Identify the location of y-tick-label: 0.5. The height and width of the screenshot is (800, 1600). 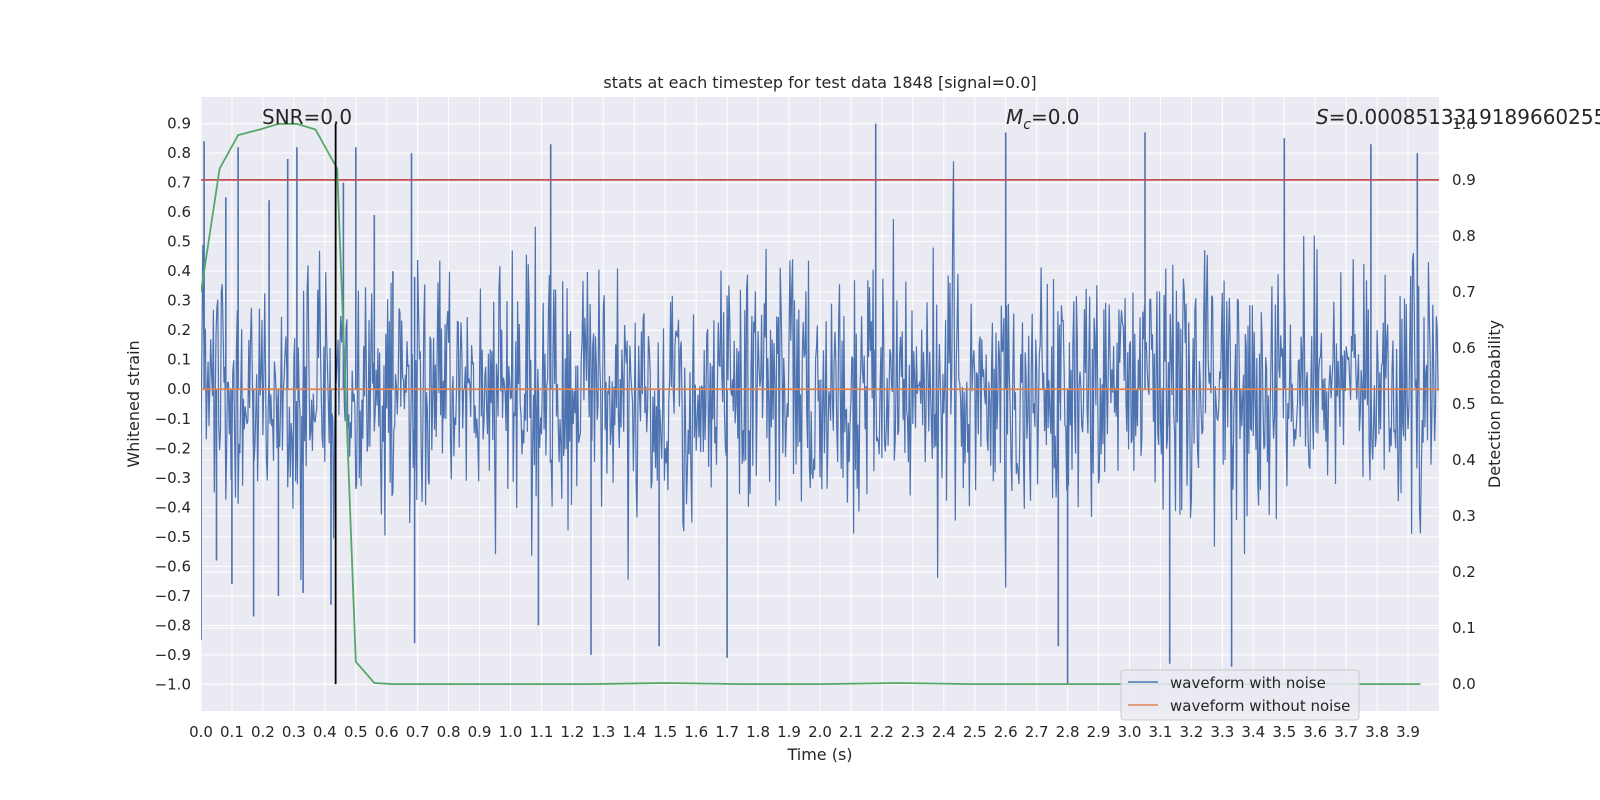
(179, 242).